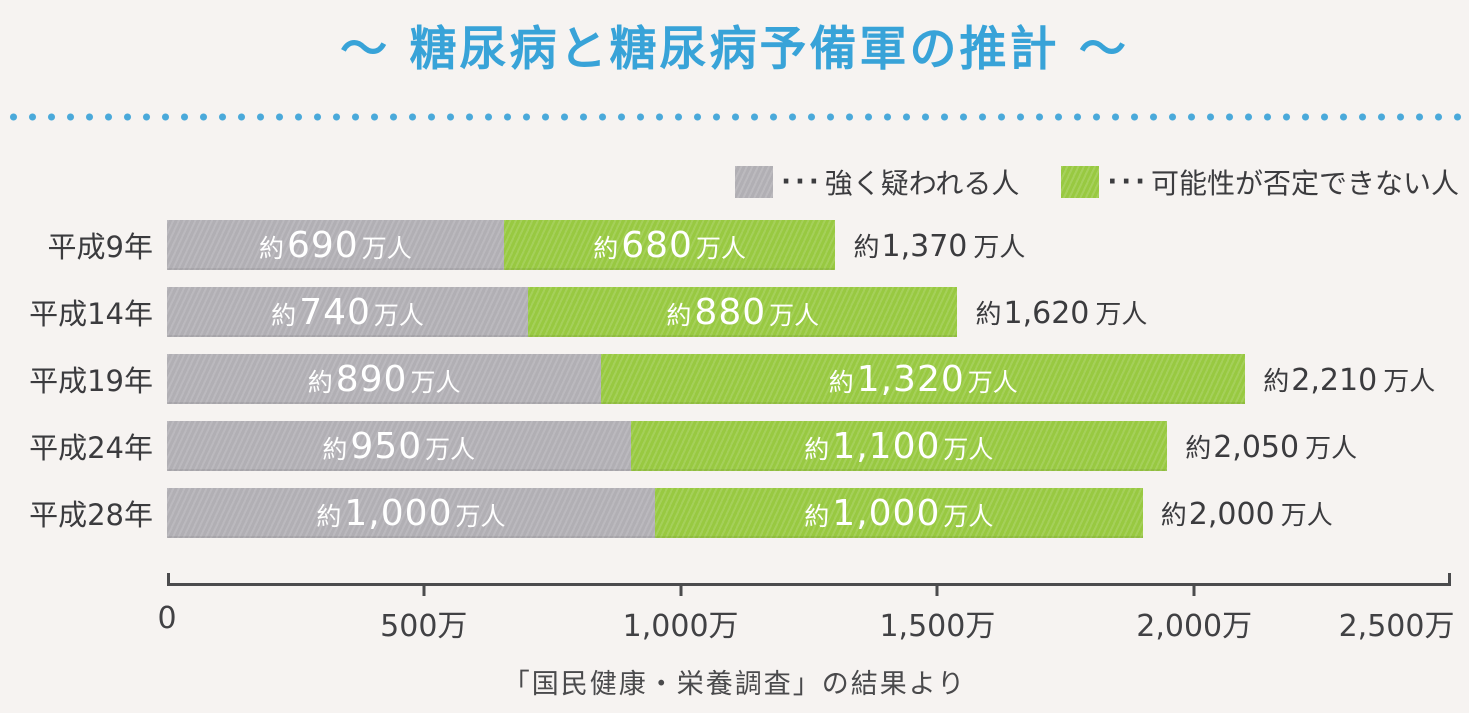 The image size is (1469, 713). I want to click on bar-strongly-suspected: 約 950 万人, so click(399, 446).